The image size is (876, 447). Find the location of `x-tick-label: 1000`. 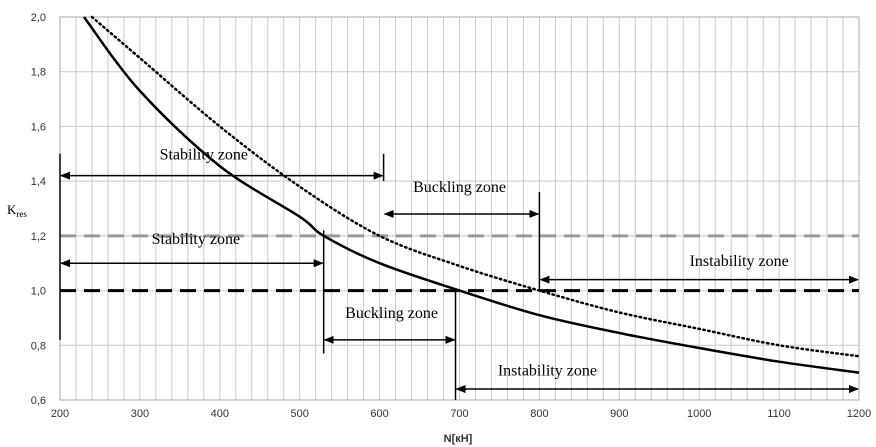

x-tick-label: 1000 is located at coordinates (699, 414).